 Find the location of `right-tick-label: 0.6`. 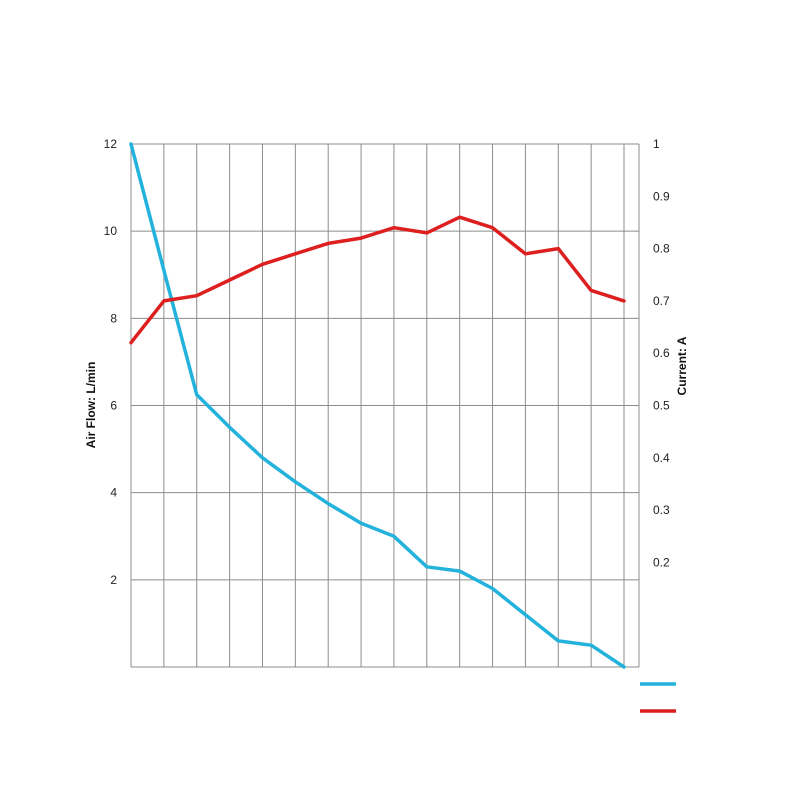

right-tick-label: 0.6 is located at coordinates (661, 353).